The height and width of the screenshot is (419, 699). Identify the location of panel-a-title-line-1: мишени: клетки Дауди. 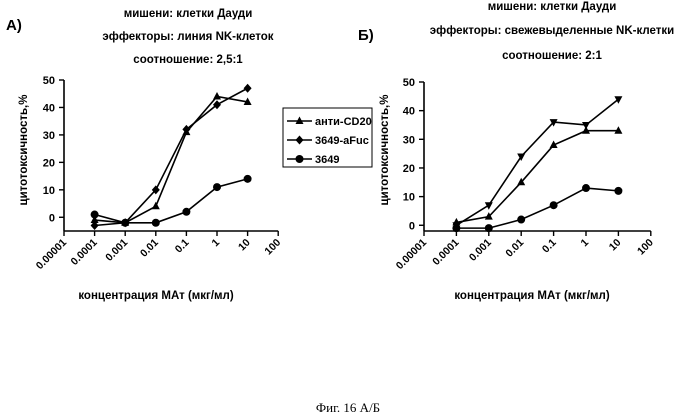
(188, 14).